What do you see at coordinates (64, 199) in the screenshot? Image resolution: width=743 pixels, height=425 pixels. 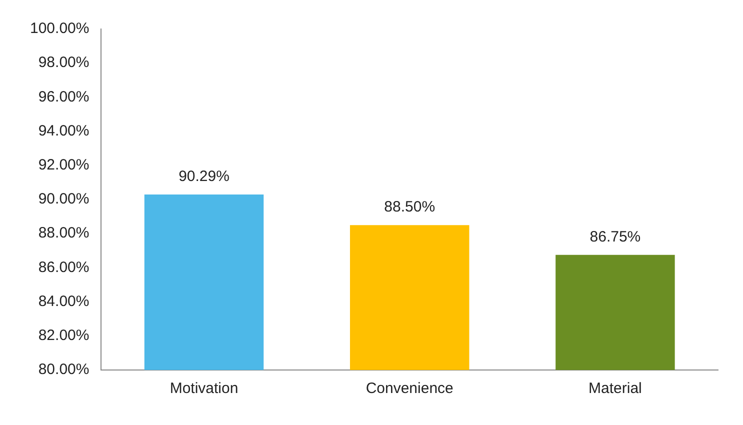 I see `y-tick-label: 90.00%` at bounding box center [64, 199].